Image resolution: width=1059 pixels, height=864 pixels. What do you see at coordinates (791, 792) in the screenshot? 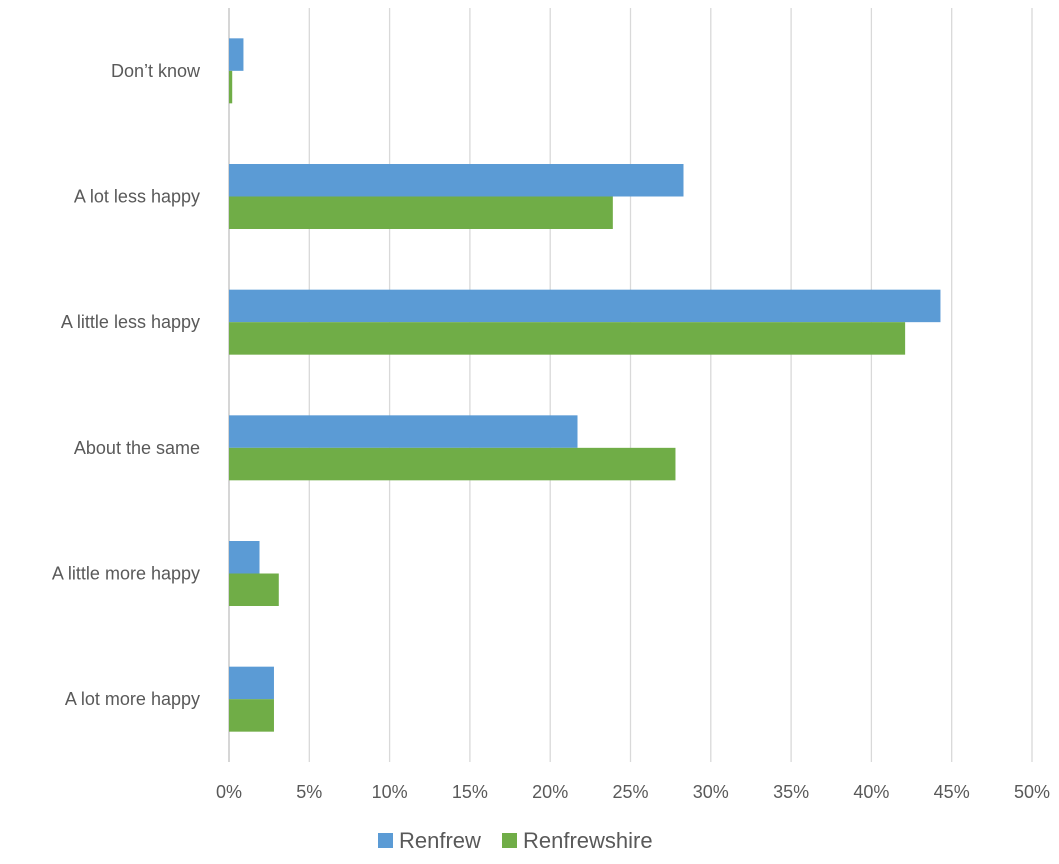
I see `x-tick-label: 35%` at bounding box center [791, 792].